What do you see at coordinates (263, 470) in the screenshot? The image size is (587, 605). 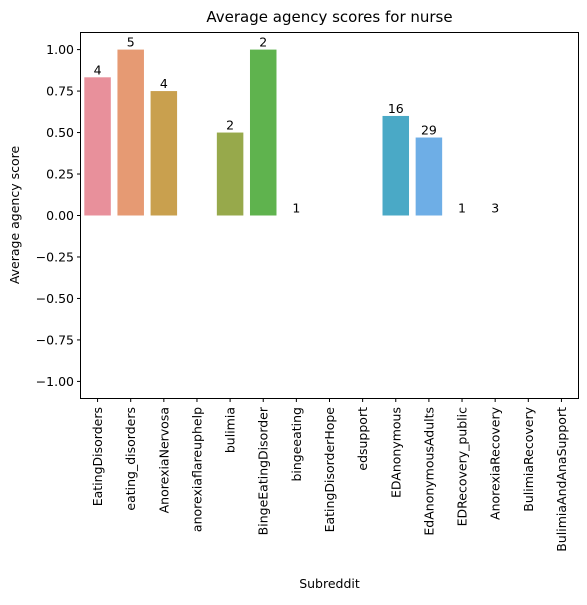 I see `x-tick-label: BingeEatingDisorder` at bounding box center [263, 470].